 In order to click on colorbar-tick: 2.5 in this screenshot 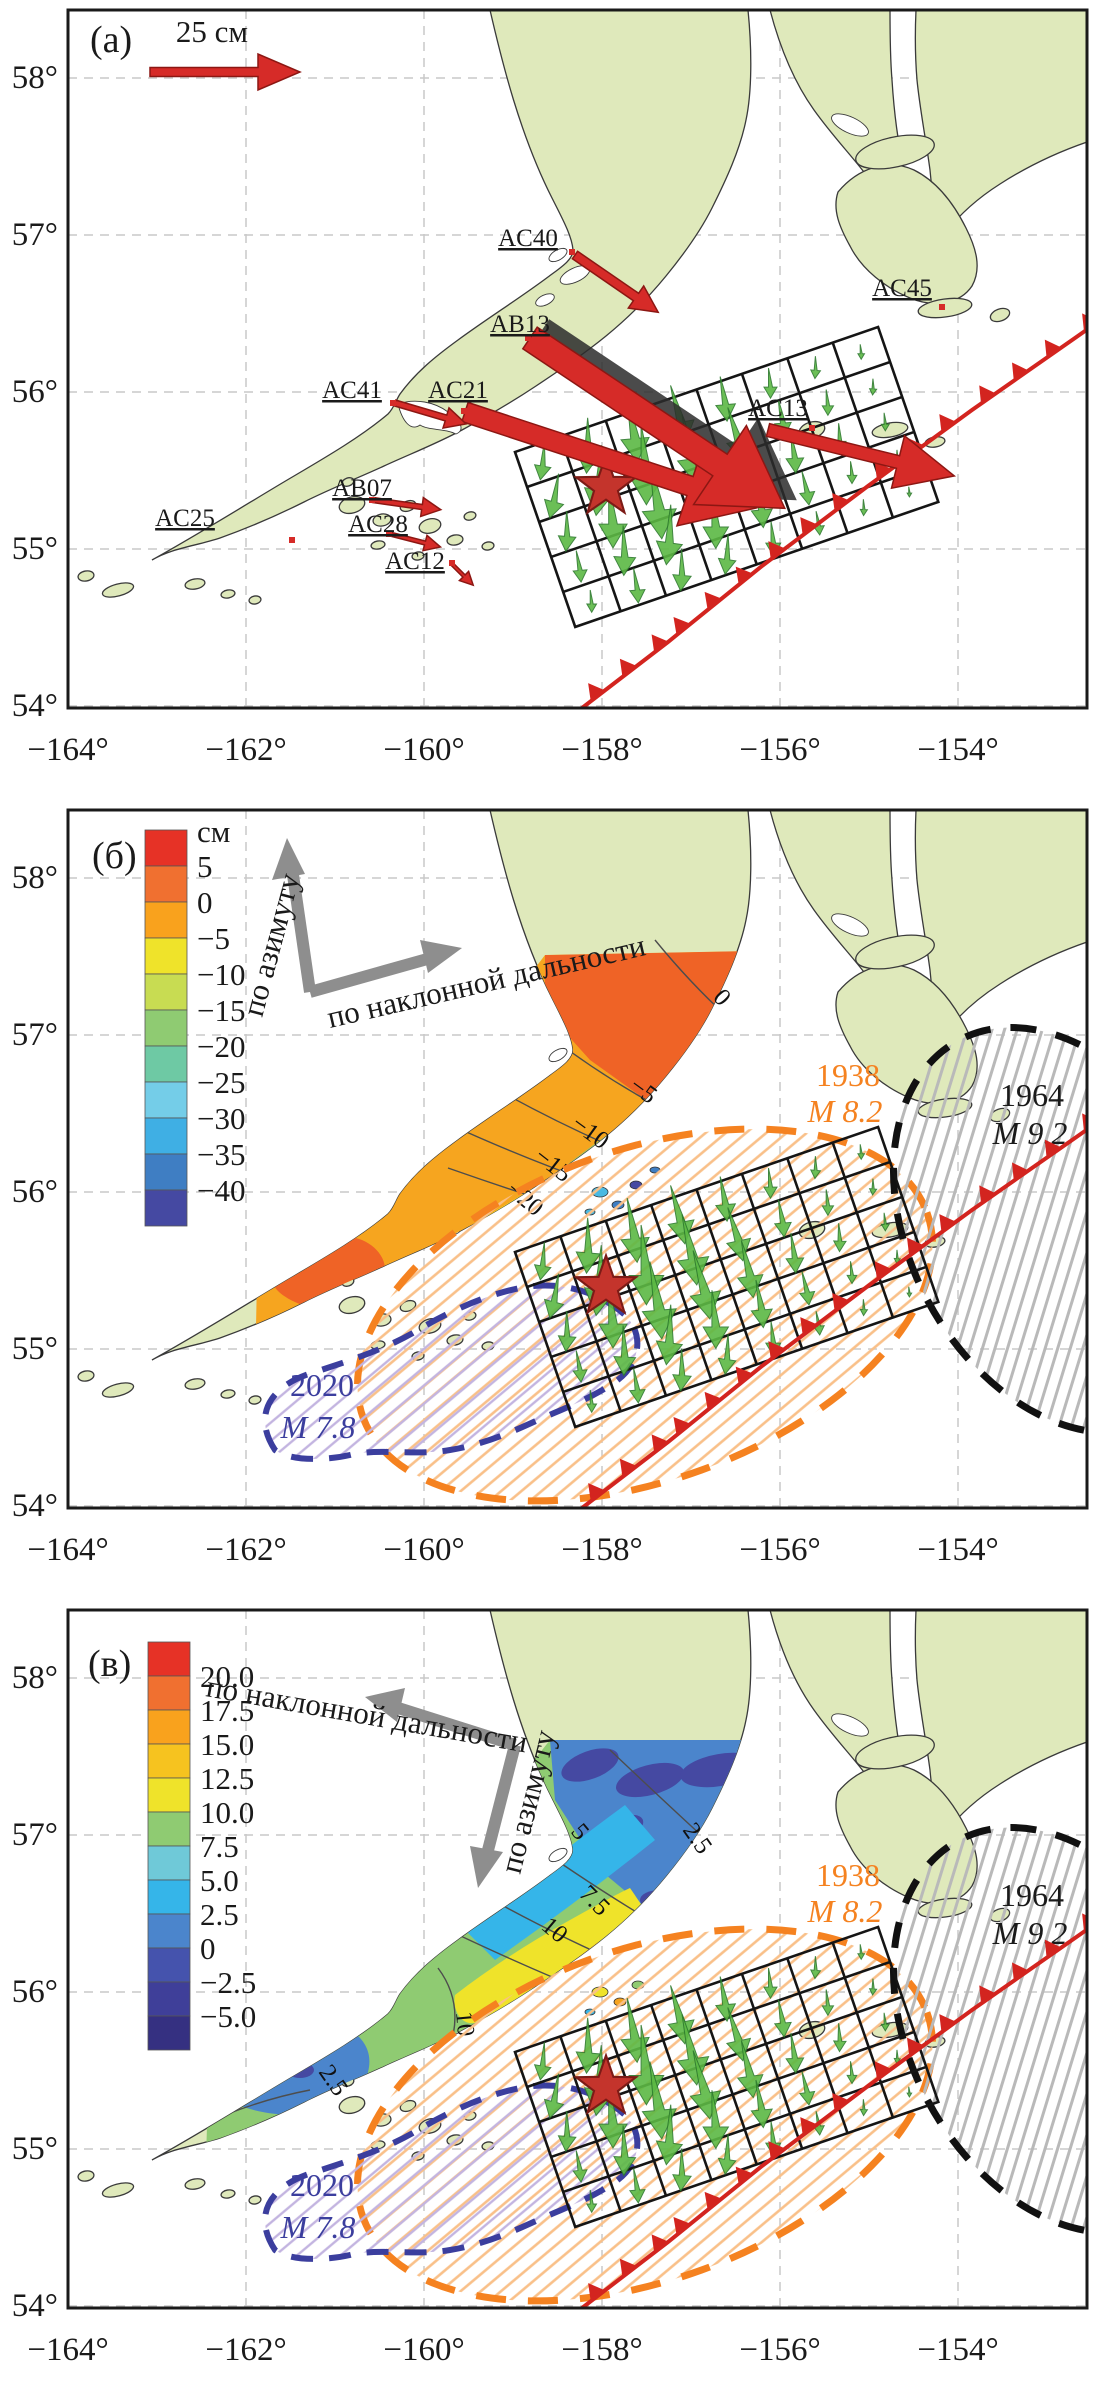, I will do `click(219, 1914)`.